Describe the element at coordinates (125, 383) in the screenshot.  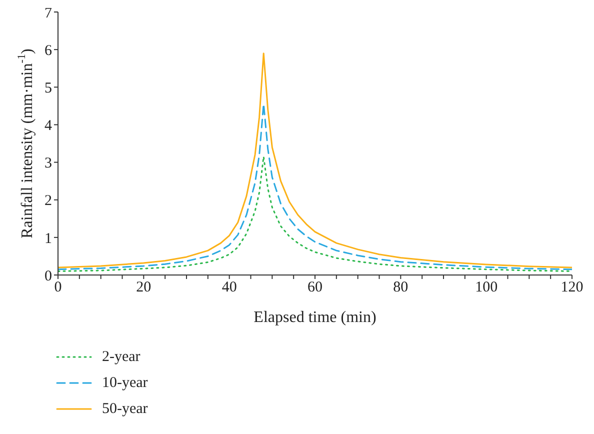
I see `legend-label: 10-year` at that location.